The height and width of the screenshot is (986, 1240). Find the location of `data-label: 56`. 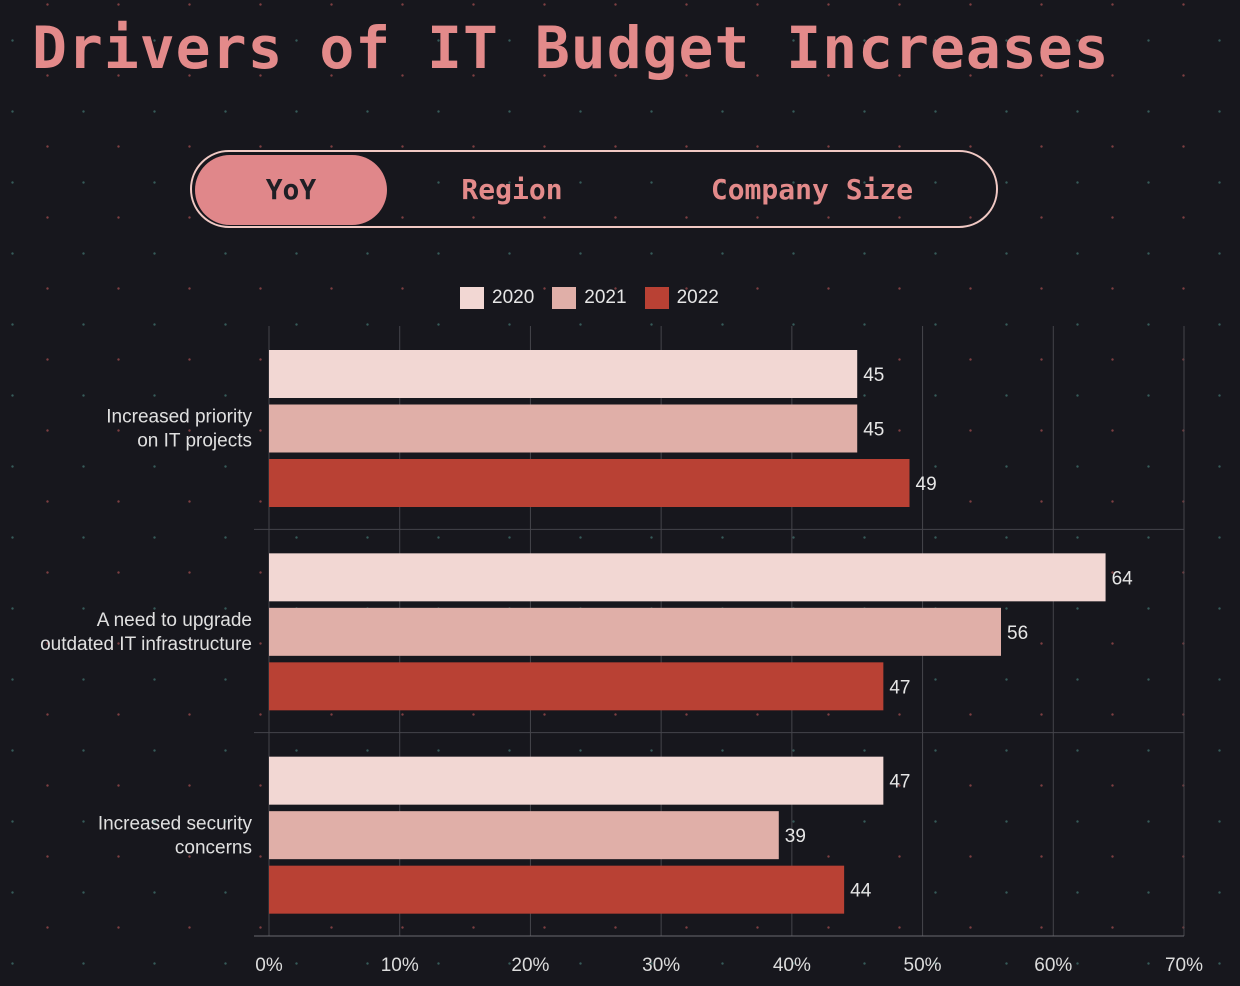

data-label: 56 is located at coordinates (1017, 633).